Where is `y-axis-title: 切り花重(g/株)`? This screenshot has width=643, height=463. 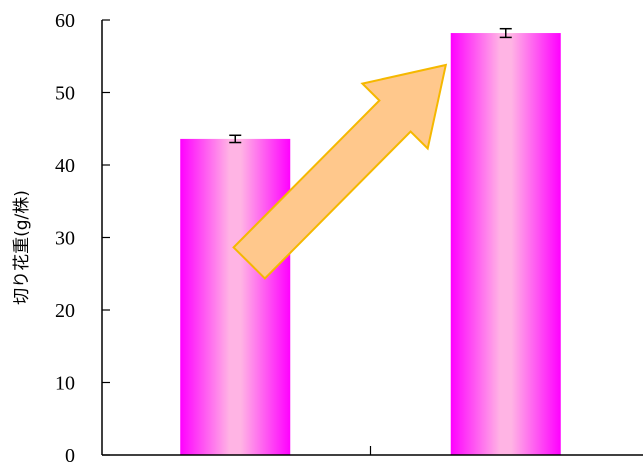 y-axis-title: 切り花重(g/株) is located at coordinates (22, 247).